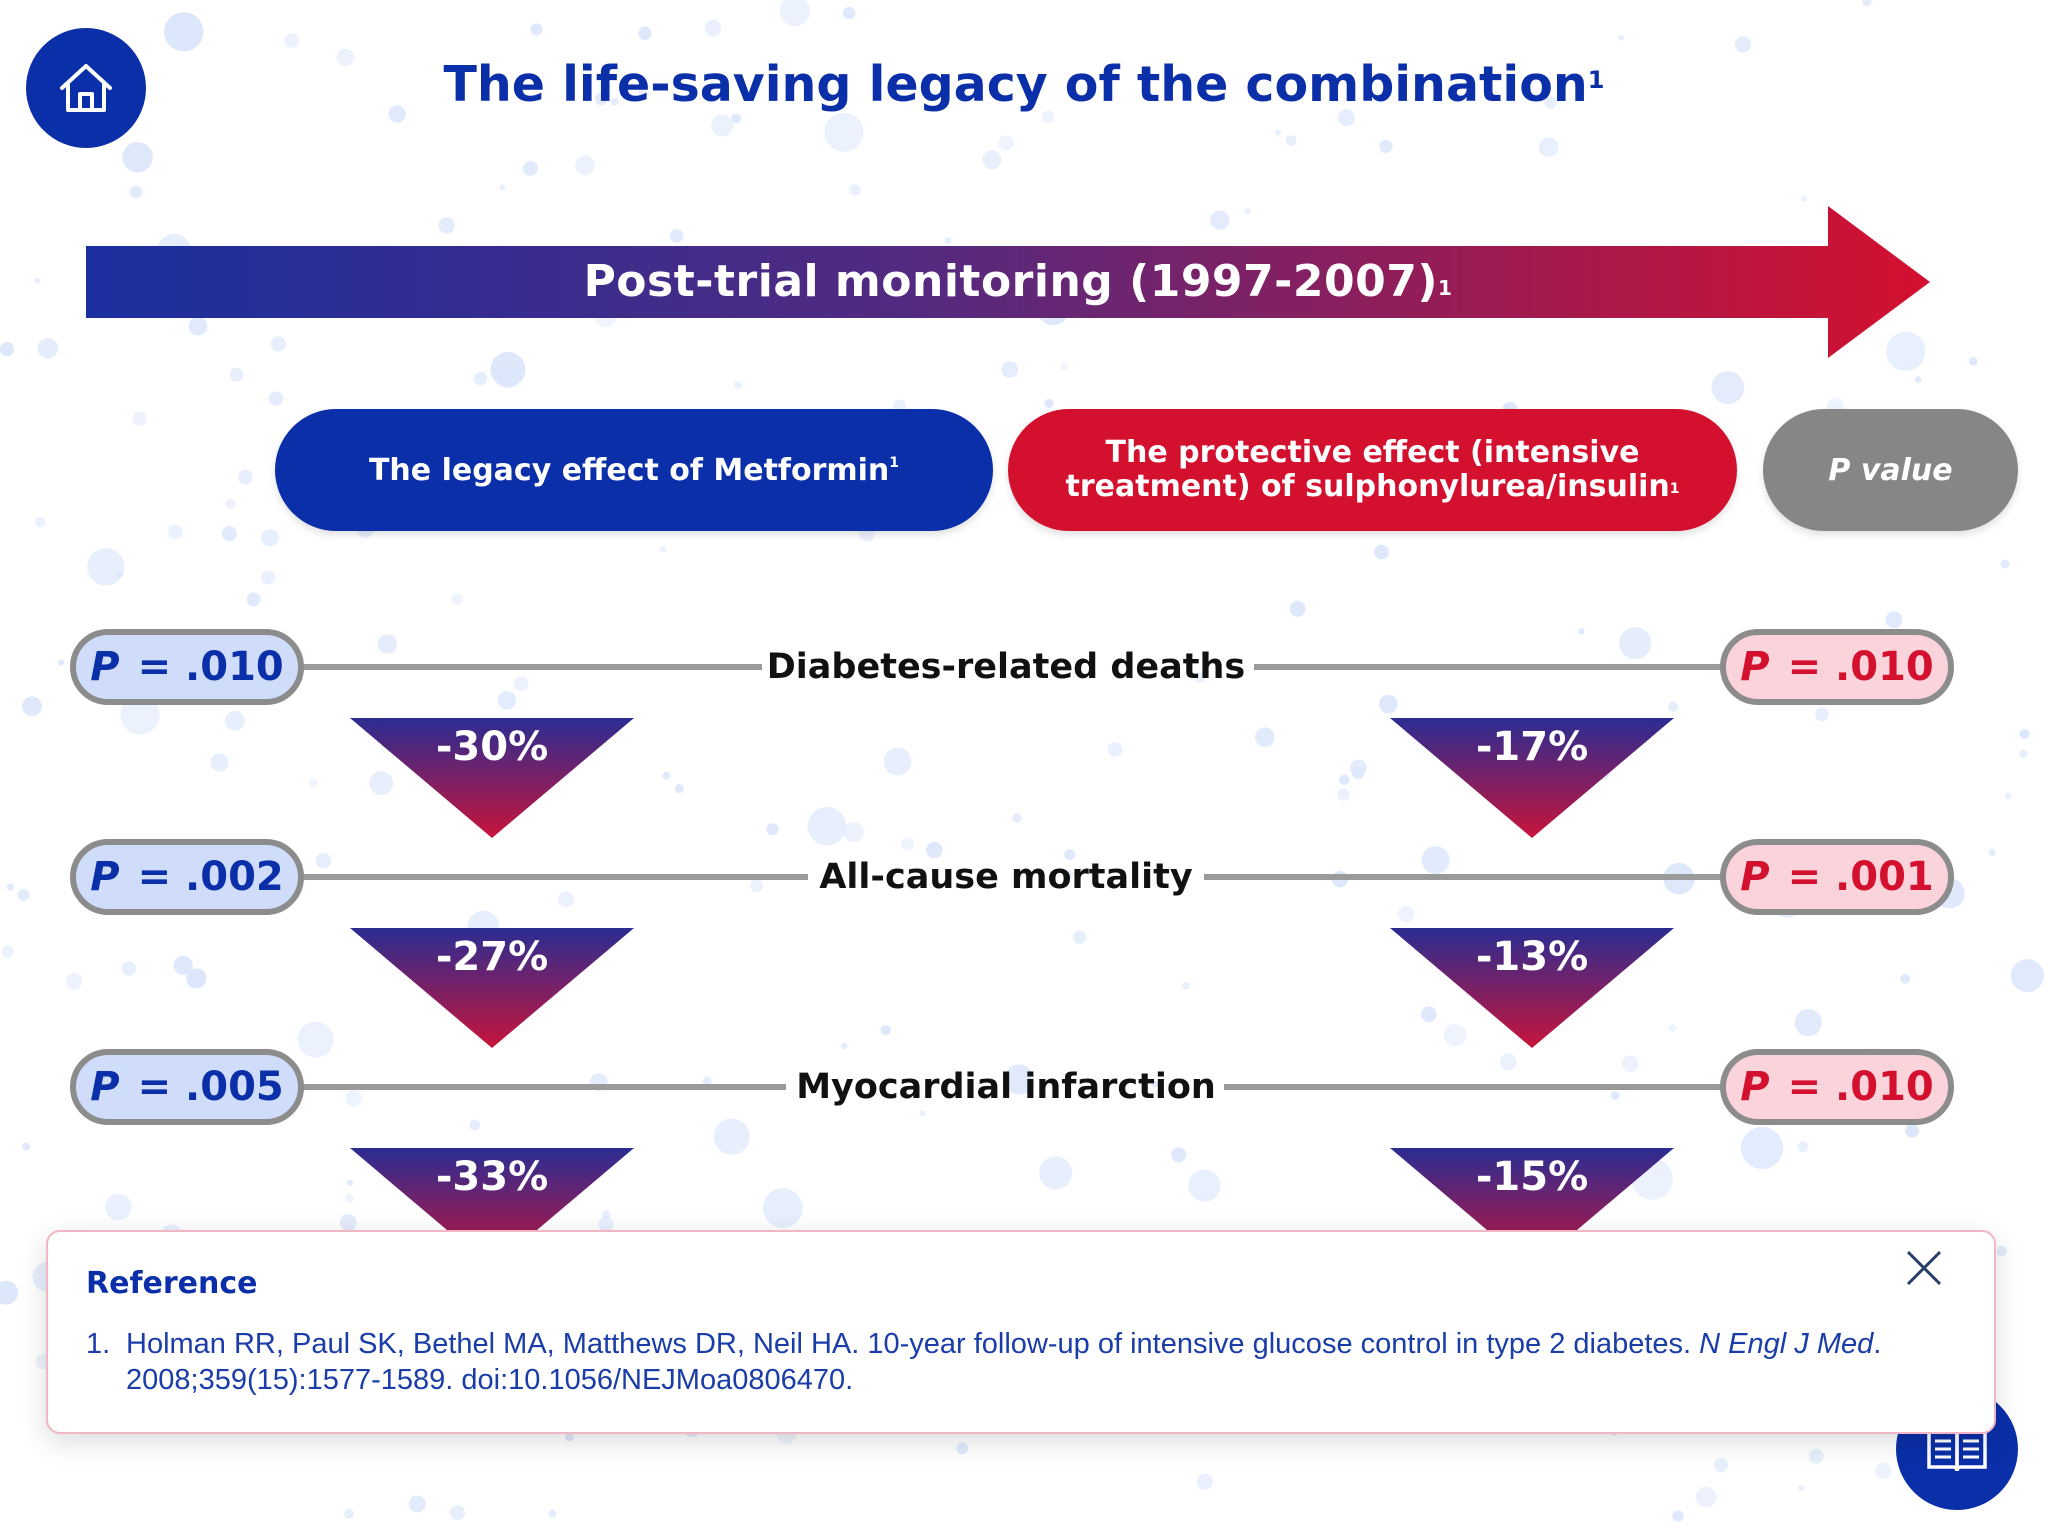 The height and width of the screenshot is (1536, 2048). Describe the element at coordinates (1006, 877) in the screenshot. I see `outcome-label: All-cause mortality` at that location.